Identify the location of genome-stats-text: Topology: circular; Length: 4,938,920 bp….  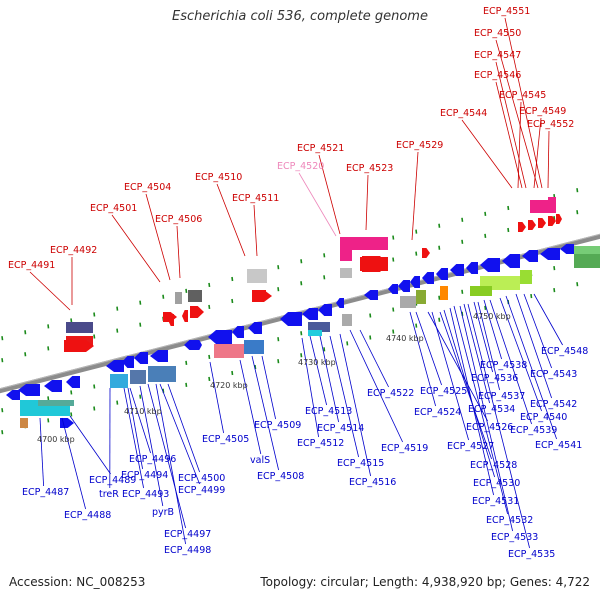
(425, 582).